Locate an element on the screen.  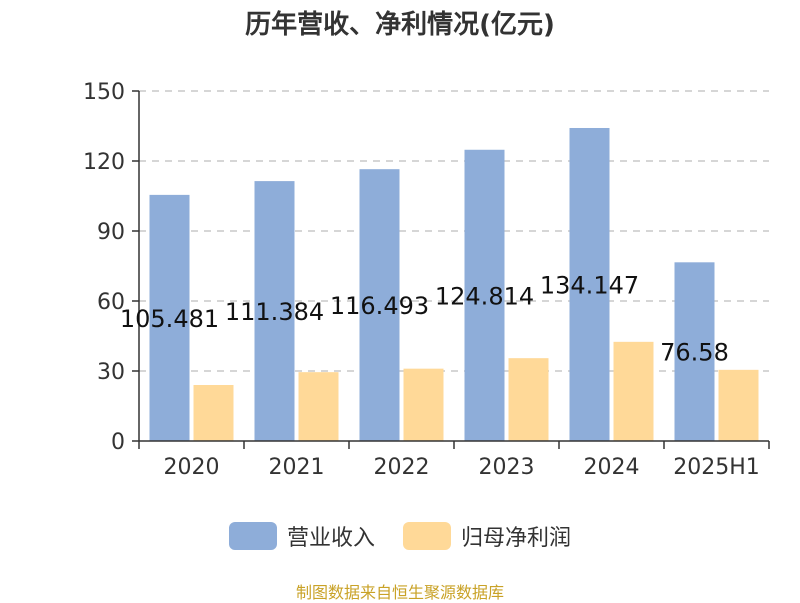
bar-revenue-2023 is located at coordinates (484, 295).